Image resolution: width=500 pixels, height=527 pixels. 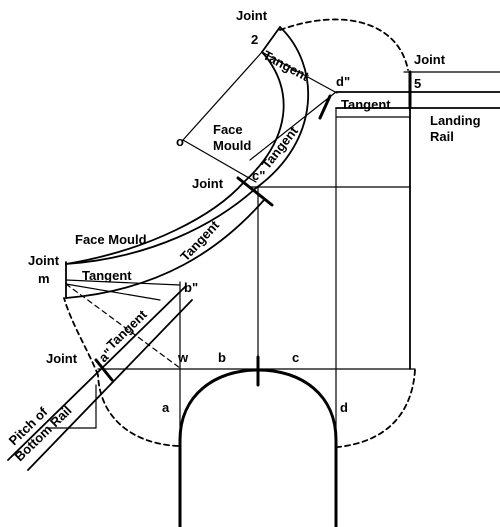 I want to click on joint-label-top: Joint, so click(x=252, y=15).